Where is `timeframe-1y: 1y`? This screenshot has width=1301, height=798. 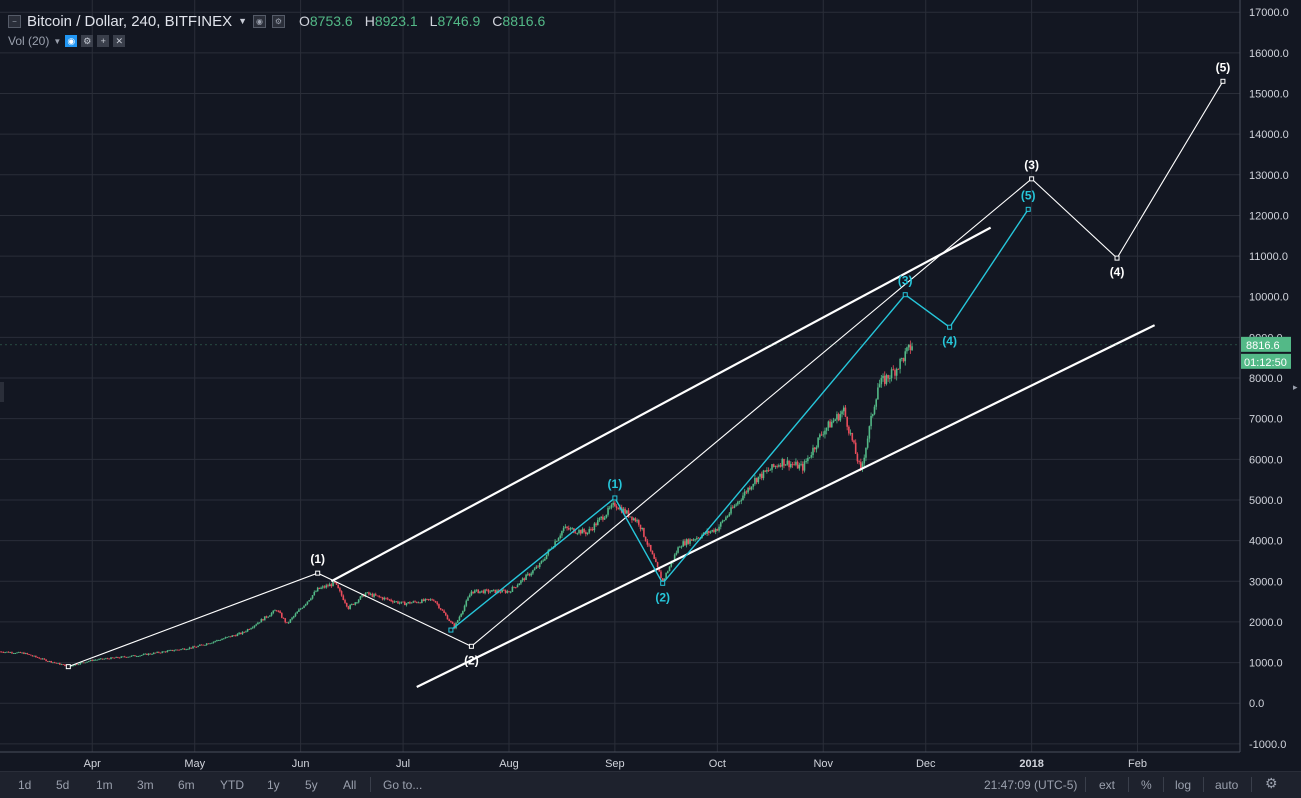
timeframe-1y: 1y is located at coordinates (273, 785).